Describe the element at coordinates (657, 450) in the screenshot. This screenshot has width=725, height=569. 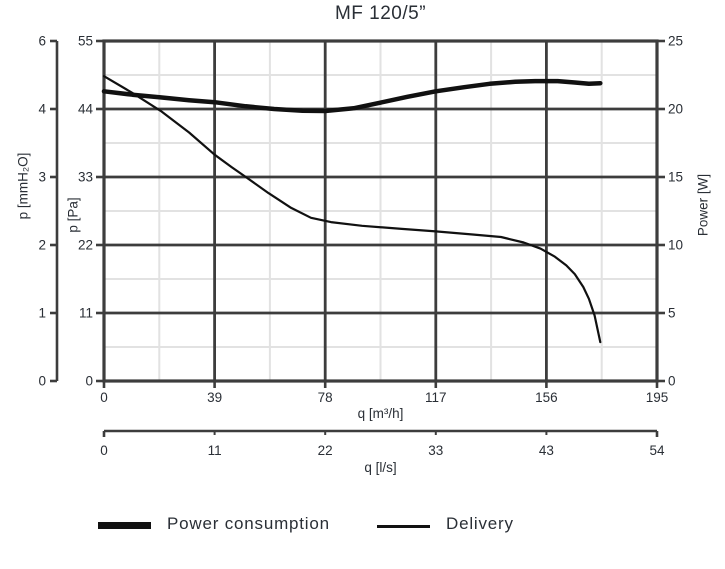
I see `ls-tick-label: 54` at that location.